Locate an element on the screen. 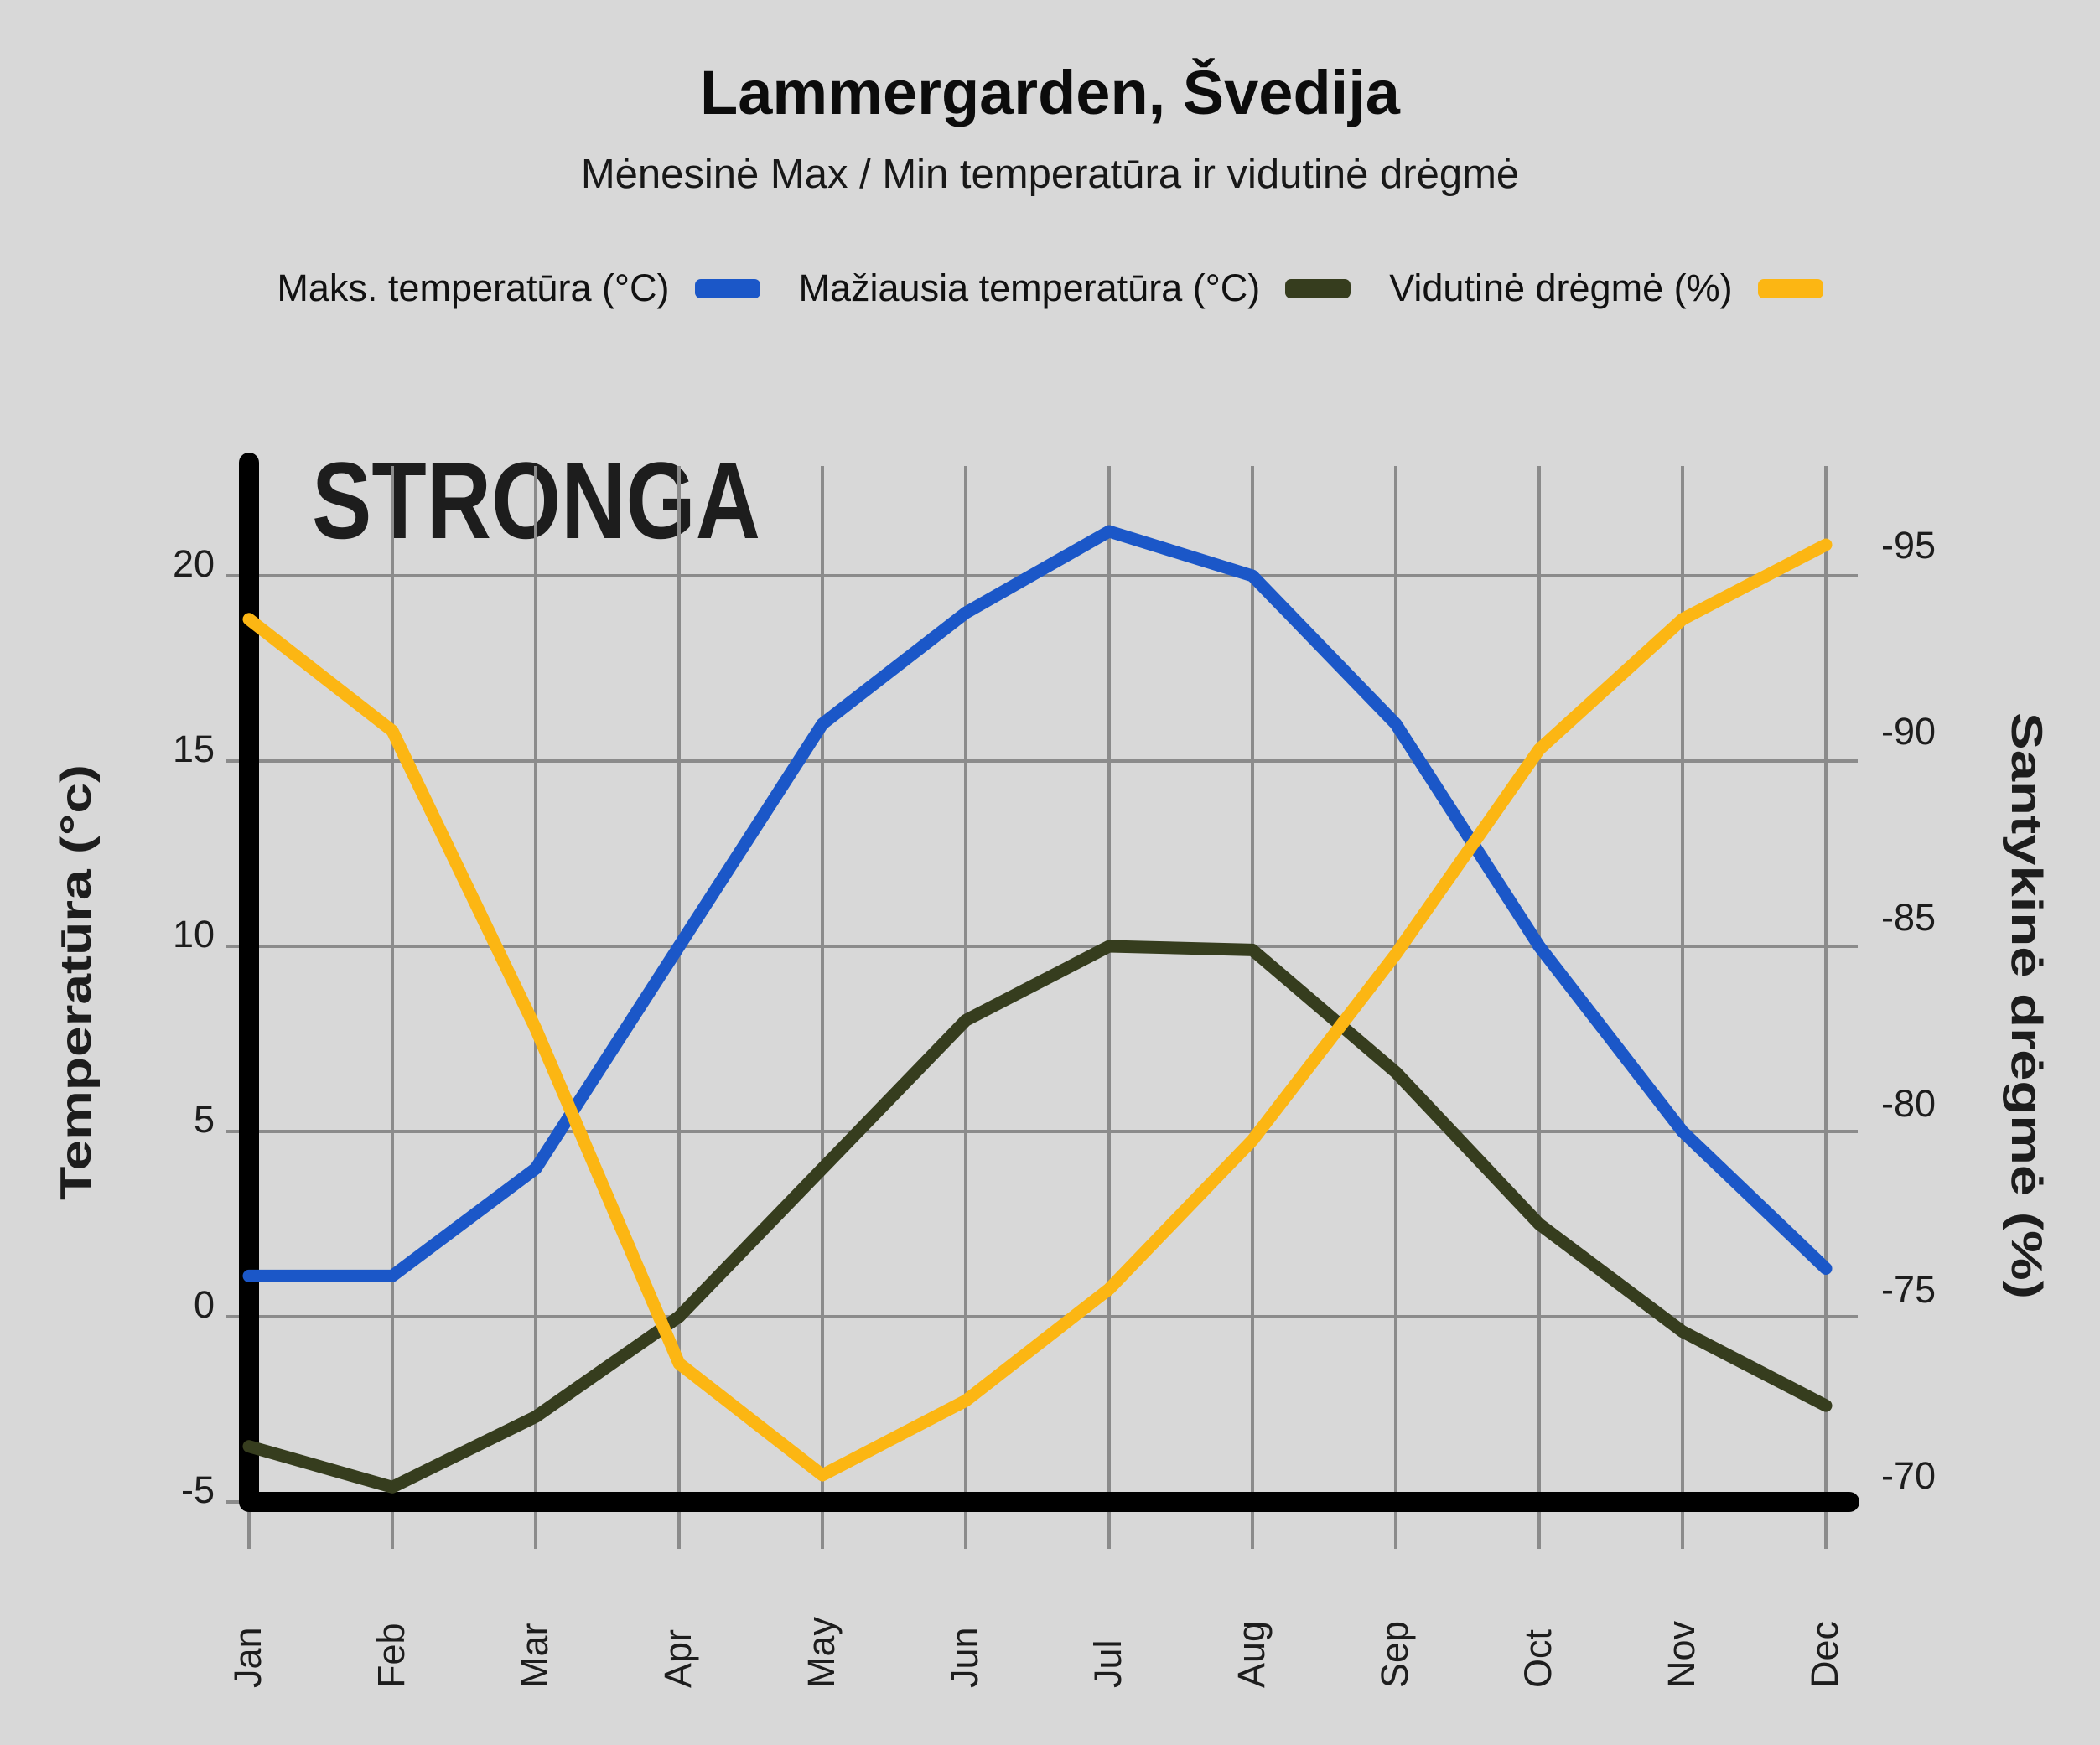 The image size is (2100, 1745). x-axis-tick-label: Jul is located at coordinates (1107, 1663).